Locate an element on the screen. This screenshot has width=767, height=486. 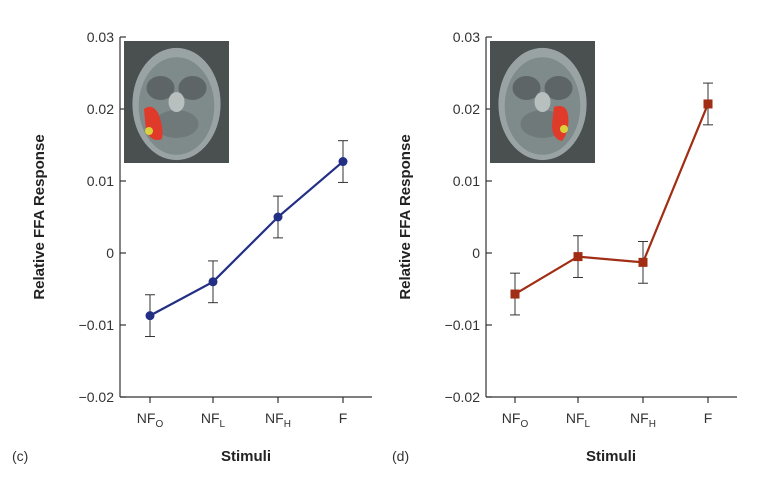
panel-label: (c) is located at coordinates (20, 456).